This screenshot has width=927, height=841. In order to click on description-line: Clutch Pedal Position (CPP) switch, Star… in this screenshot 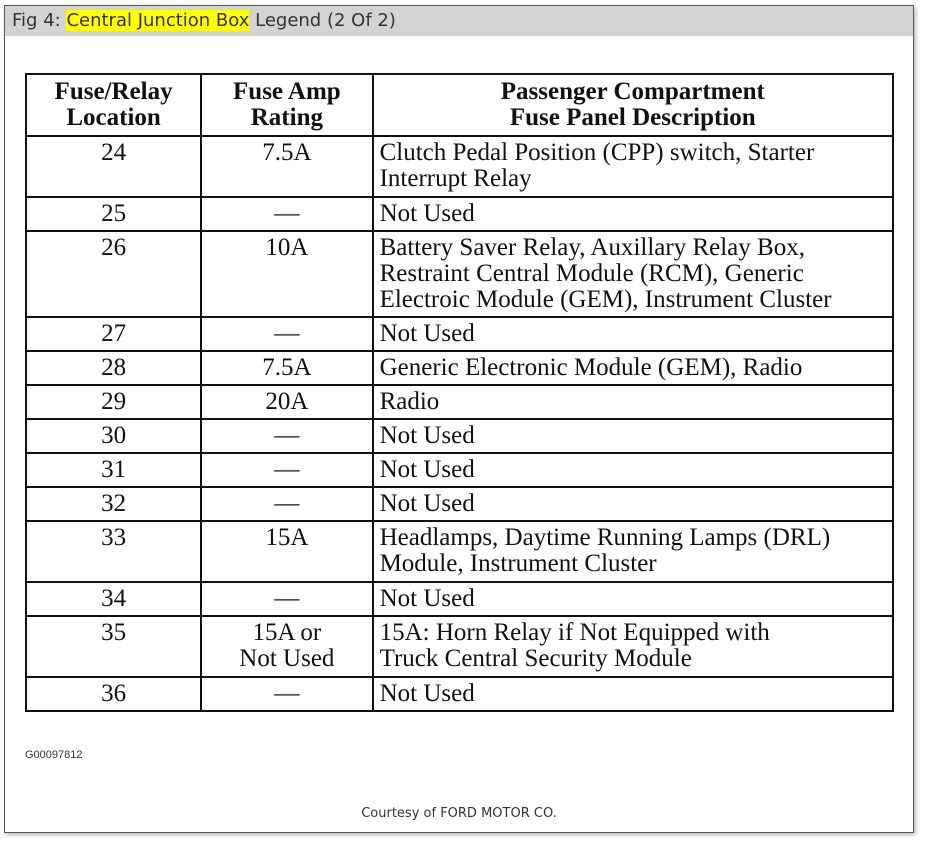, I will do `click(597, 152)`.